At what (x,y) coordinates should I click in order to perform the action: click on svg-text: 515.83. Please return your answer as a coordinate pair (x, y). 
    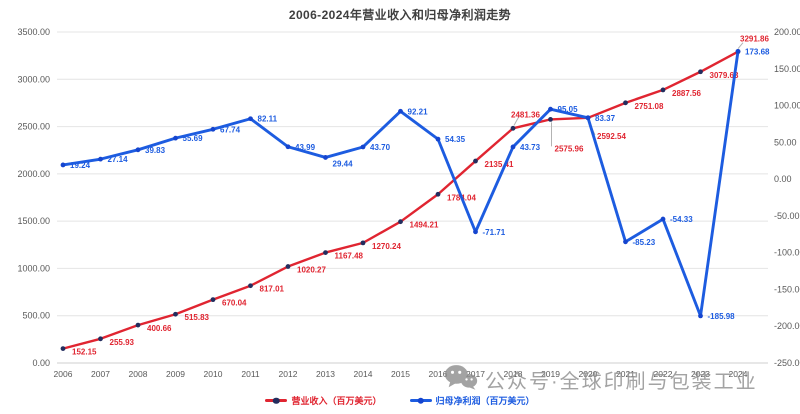
    Looking at the image, I should click on (197, 317).